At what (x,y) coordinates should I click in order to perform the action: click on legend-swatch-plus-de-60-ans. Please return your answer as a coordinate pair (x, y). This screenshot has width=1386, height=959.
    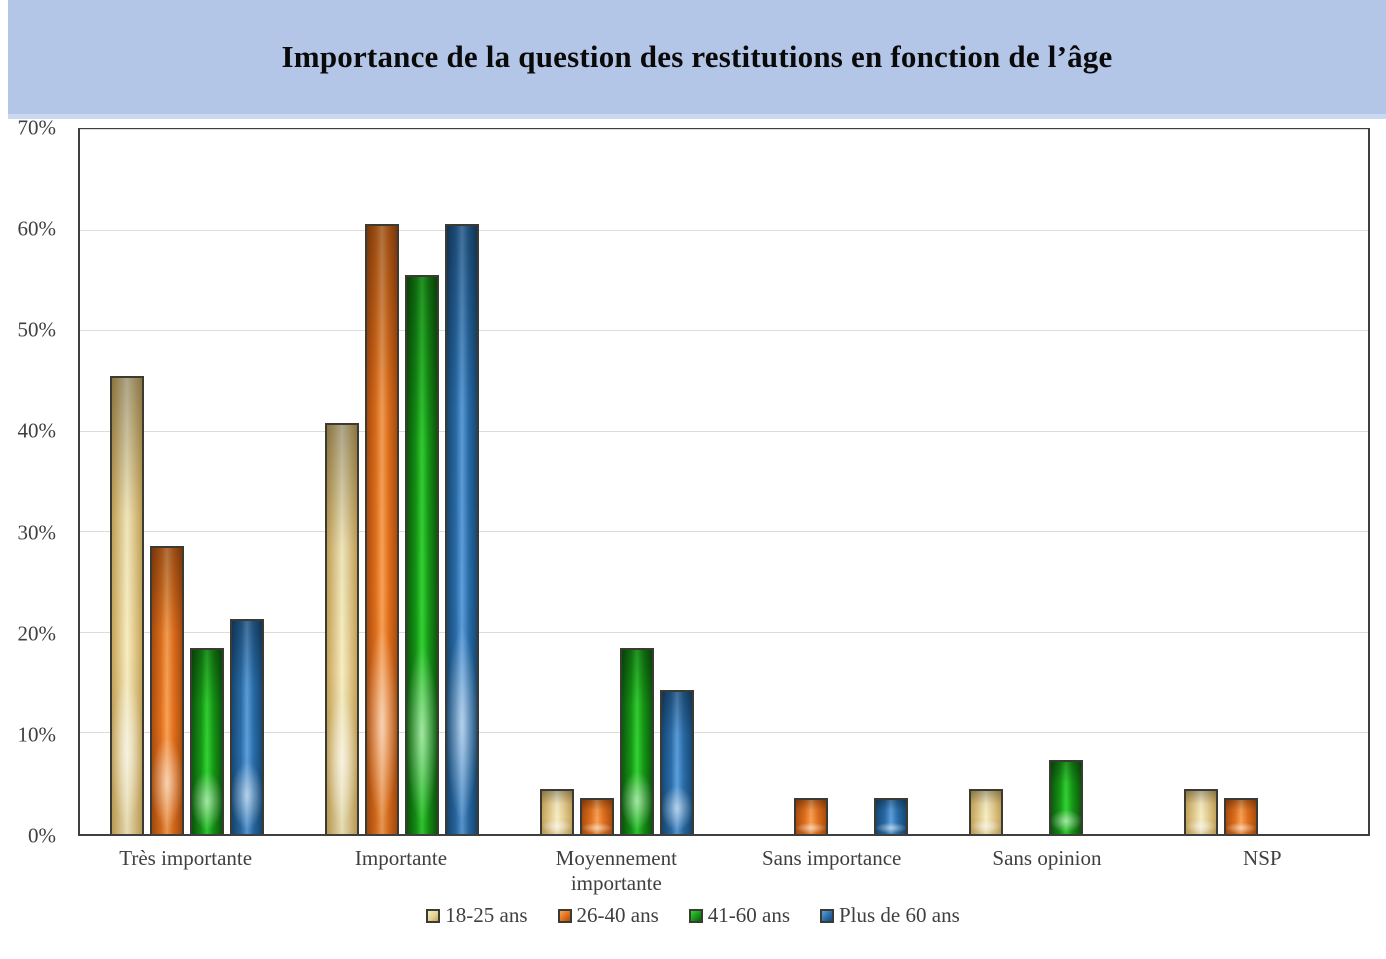
    Looking at the image, I should click on (827, 915).